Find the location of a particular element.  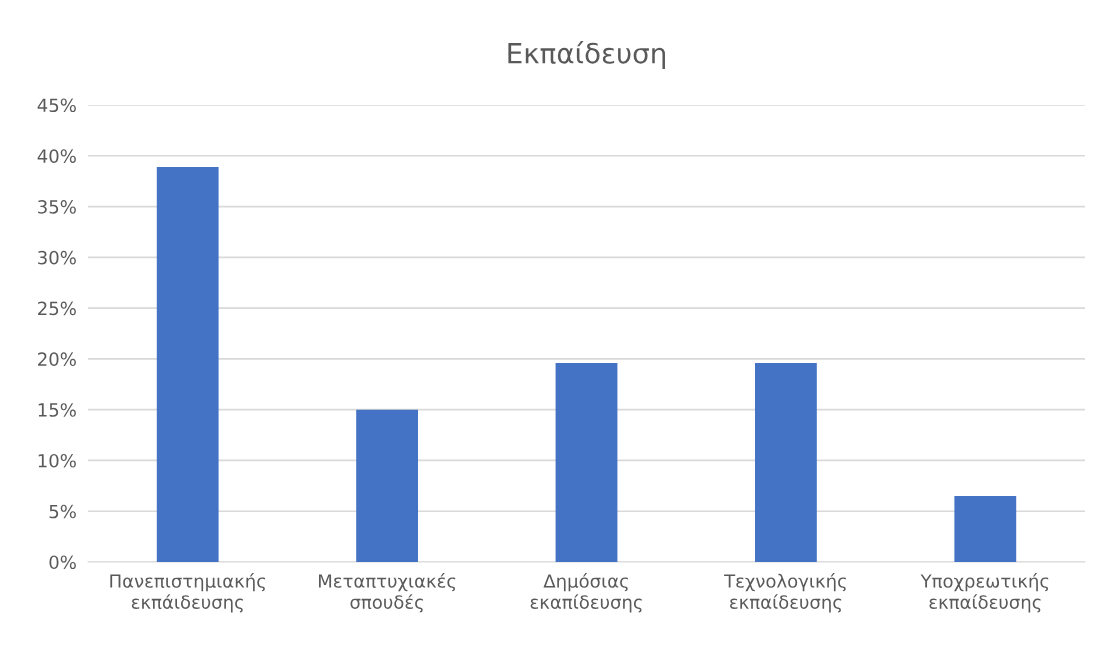

y-tick-label: 30% is located at coordinates (57, 257).